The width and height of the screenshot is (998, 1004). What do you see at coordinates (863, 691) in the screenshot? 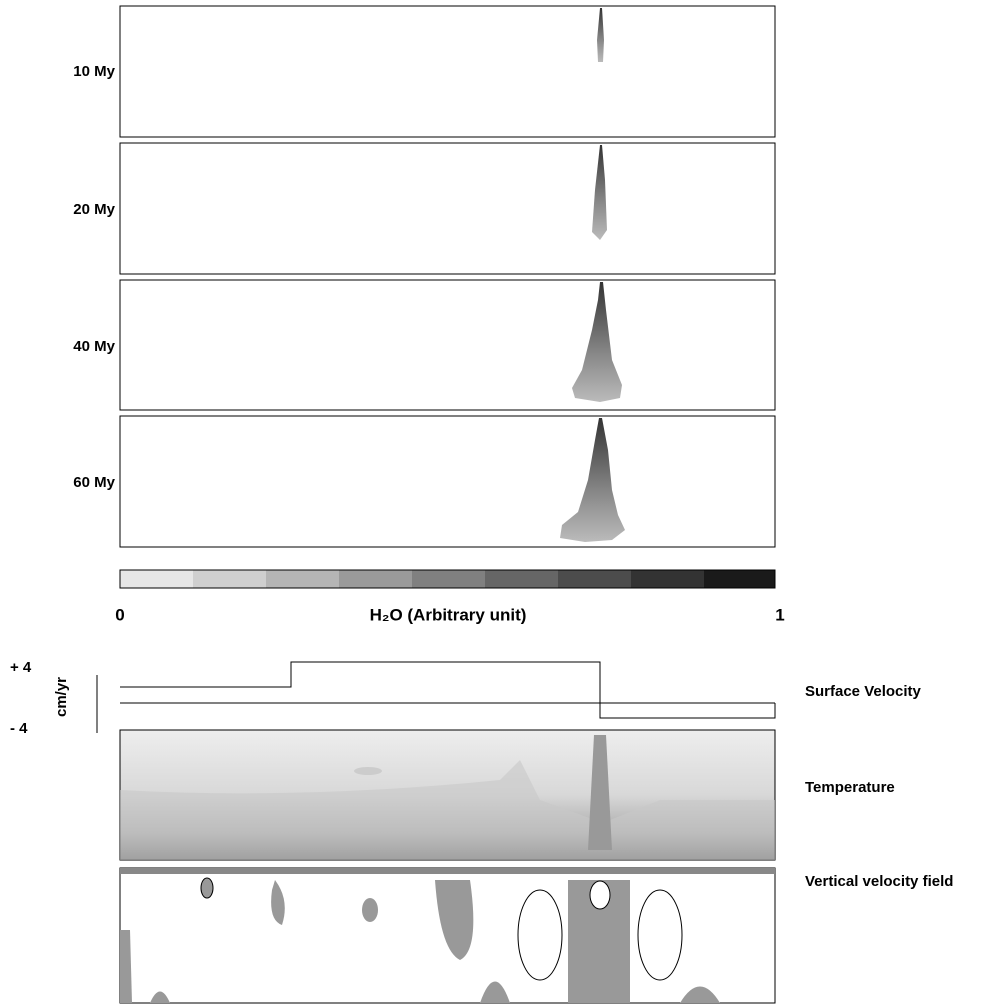
I see `row-label: Surface Velocity` at bounding box center [863, 691].